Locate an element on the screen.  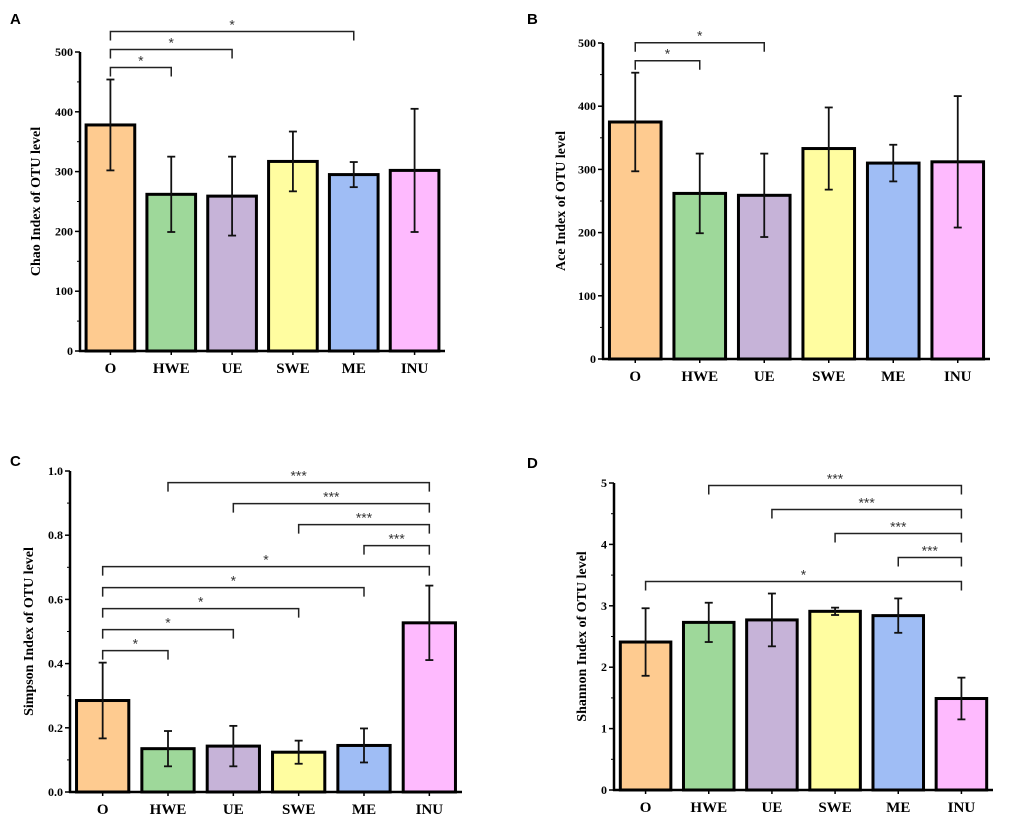
bar-hwe is located at coordinates (708, 706).